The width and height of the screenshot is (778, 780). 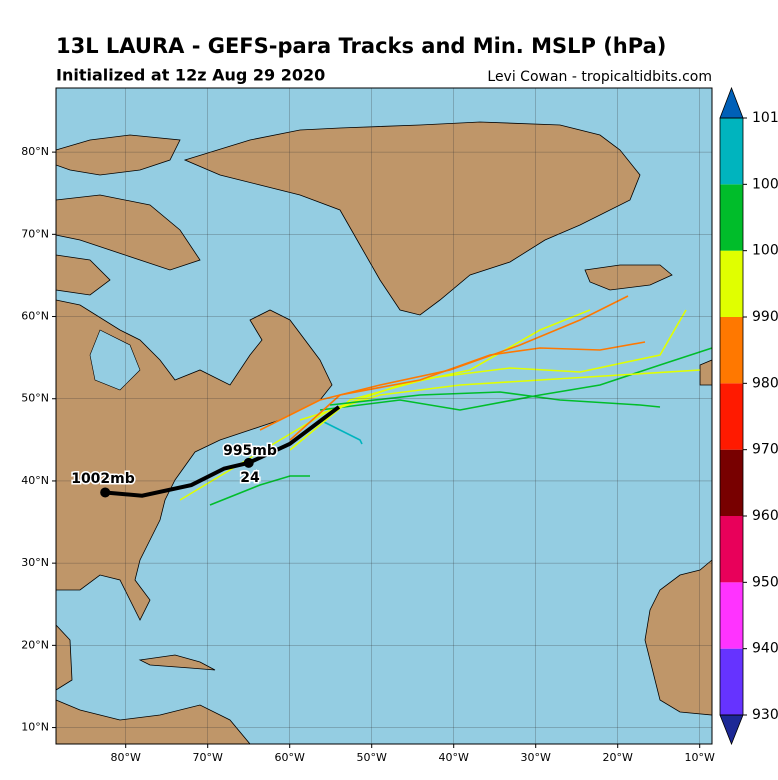 What do you see at coordinates (765, 582) in the screenshot?
I see `colorbar-label: 950` at bounding box center [765, 582].